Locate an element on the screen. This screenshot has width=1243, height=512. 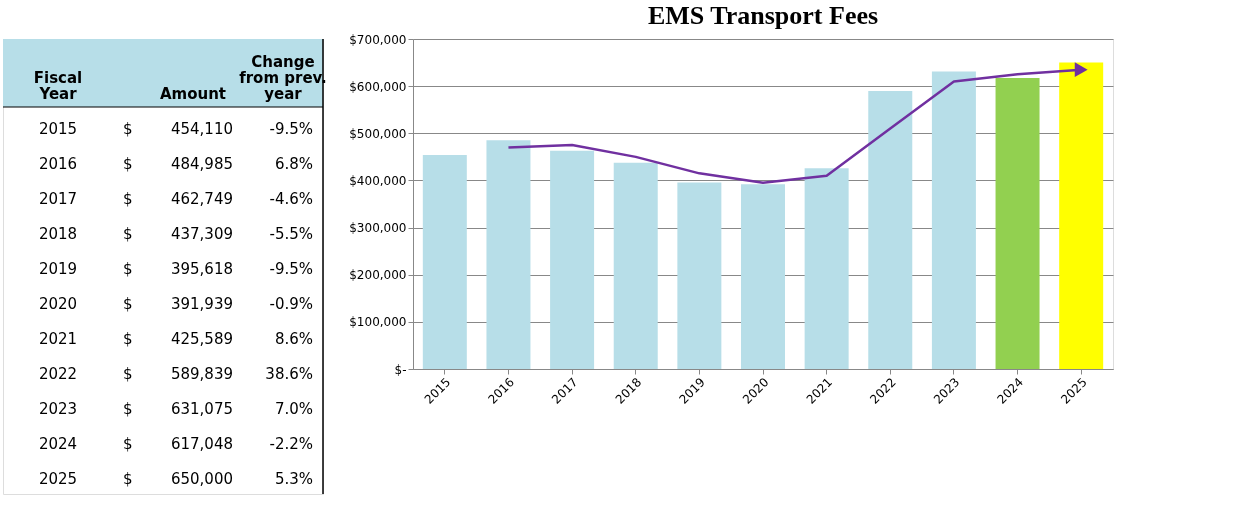
y-tick-label: $600,000 is located at coordinates (378, 86).